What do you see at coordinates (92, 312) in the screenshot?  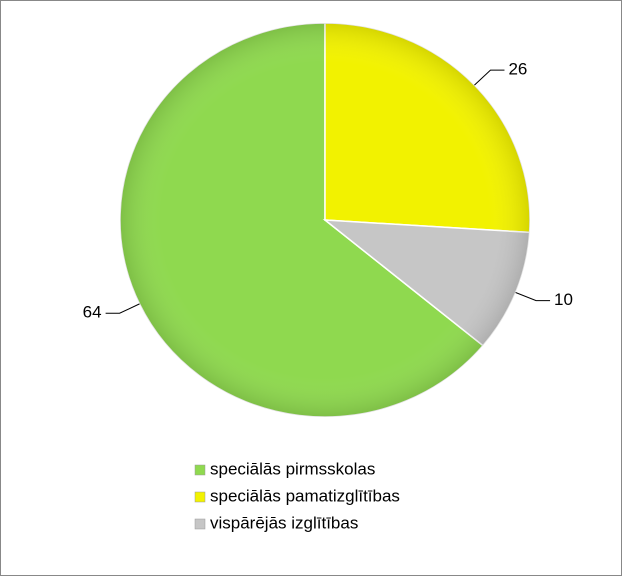 I see `data-label: 64` at bounding box center [92, 312].